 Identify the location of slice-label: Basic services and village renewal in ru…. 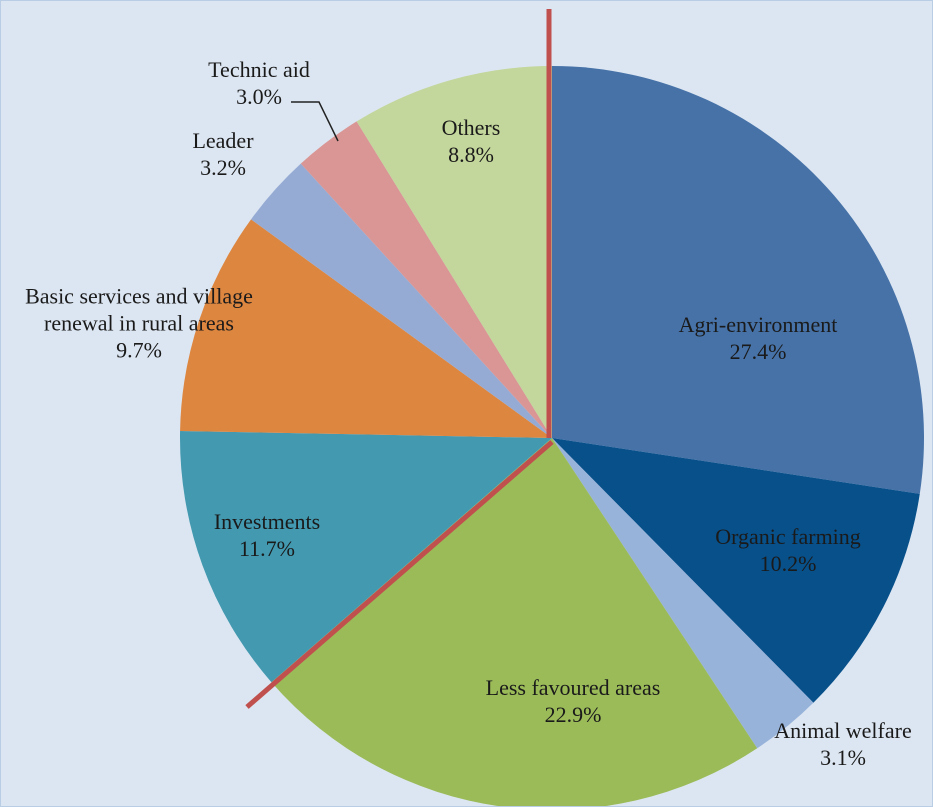
(139, 323).